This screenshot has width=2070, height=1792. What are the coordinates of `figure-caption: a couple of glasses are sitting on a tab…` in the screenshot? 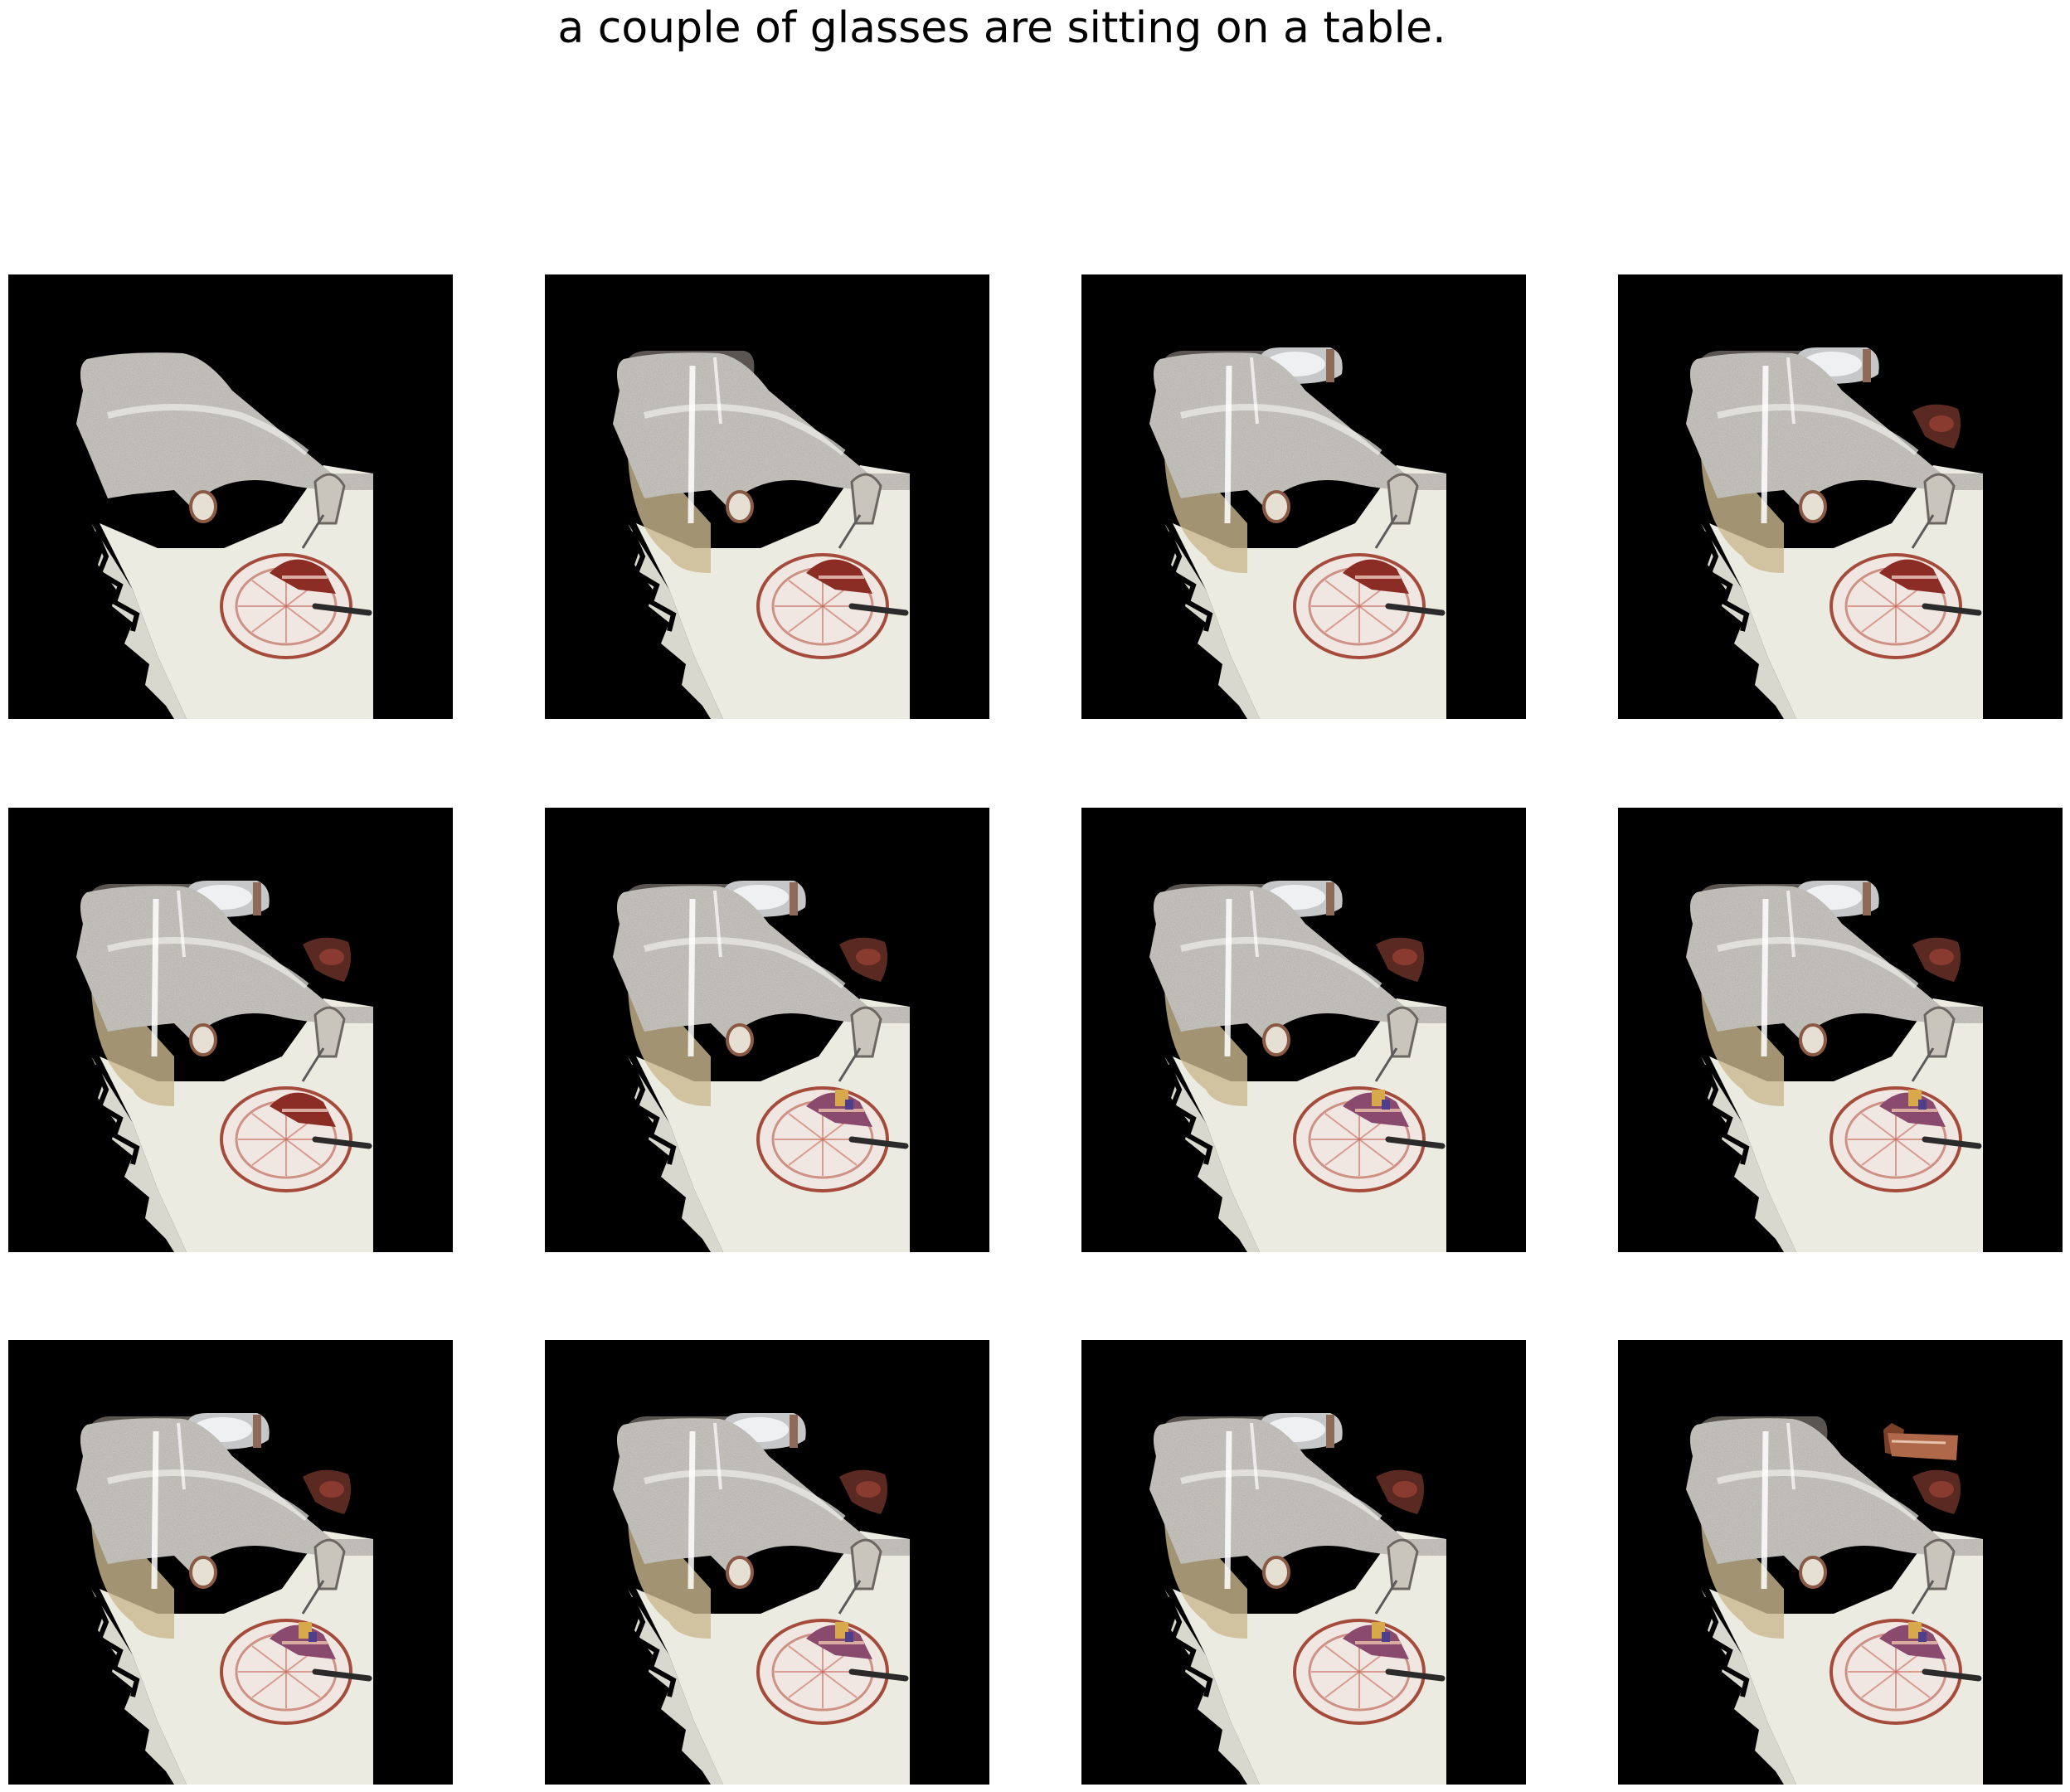 It's located at (1002, 28).